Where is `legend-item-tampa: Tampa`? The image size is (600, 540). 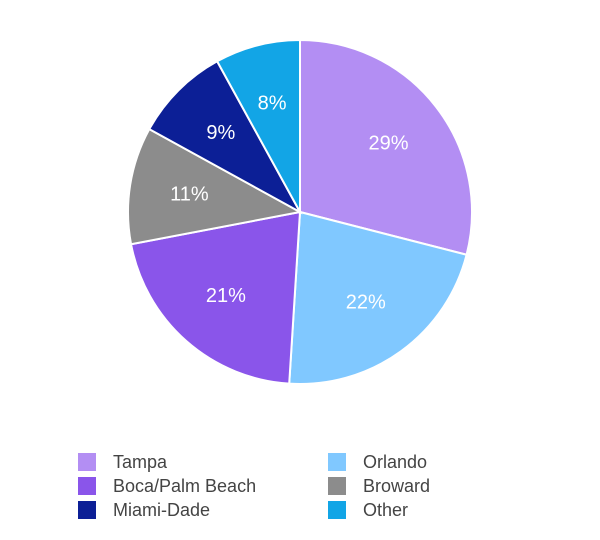
legend-item-tampa: Tampa is located at coordinates (203, 462).